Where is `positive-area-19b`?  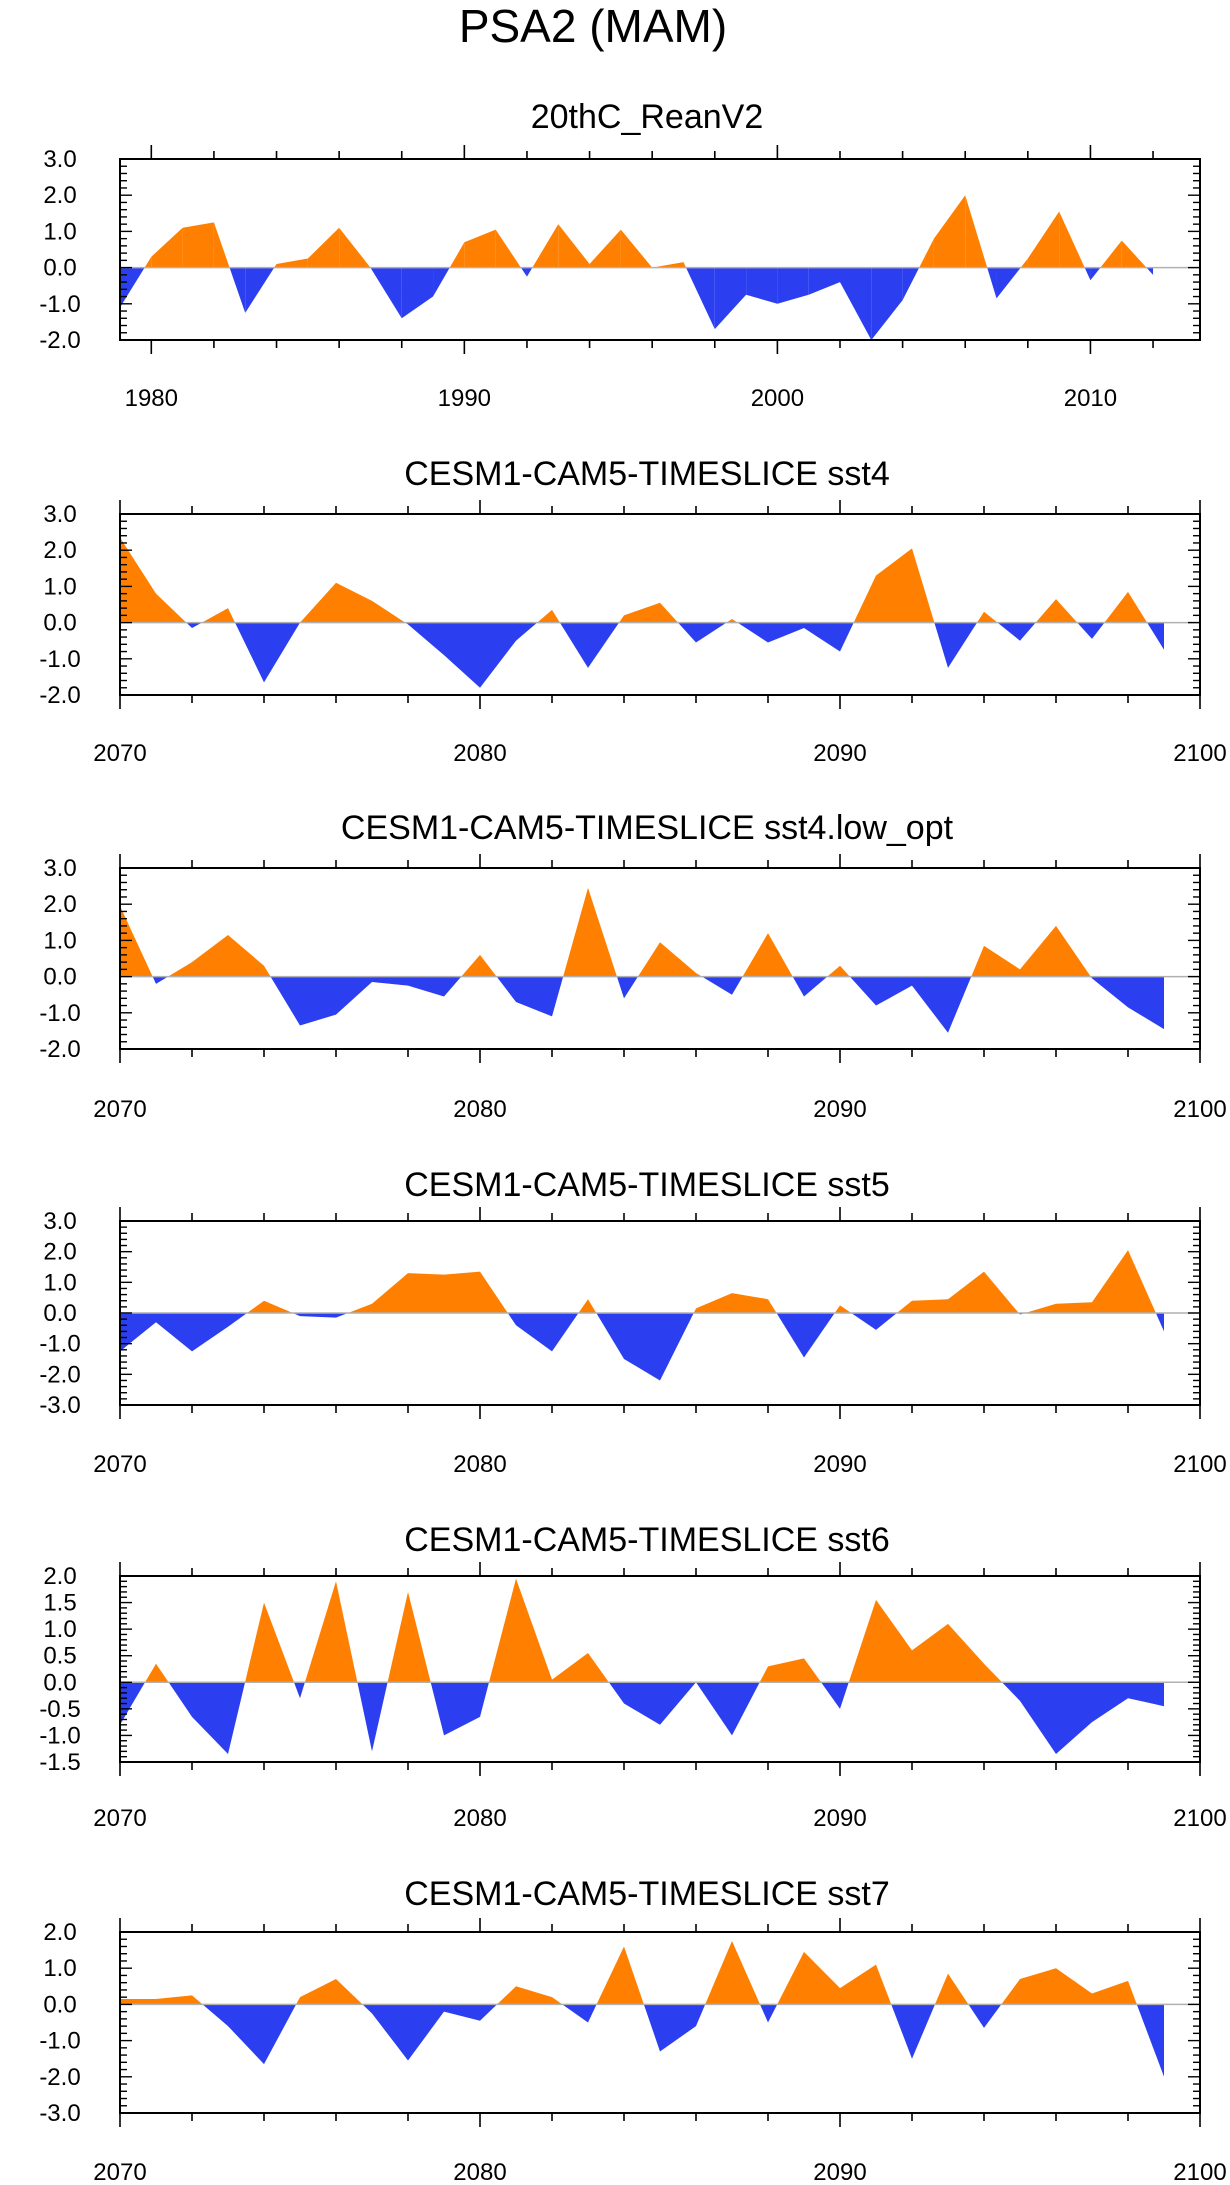 positive-area-19b is located at coordinates (837, 1309).